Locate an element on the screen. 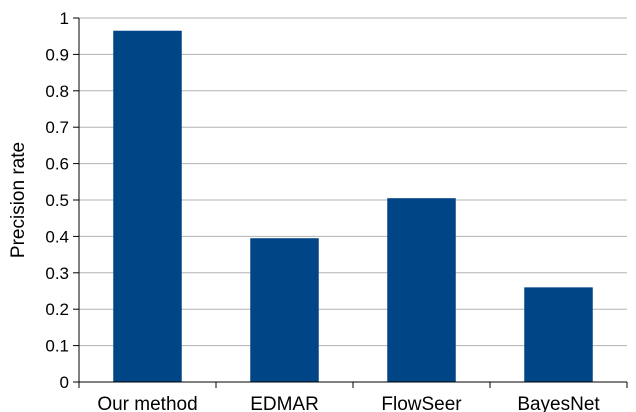 The height and width of the screenshot is (412, 636). y-tick-label-2: 0.2 is located at coordinates (57, 309).